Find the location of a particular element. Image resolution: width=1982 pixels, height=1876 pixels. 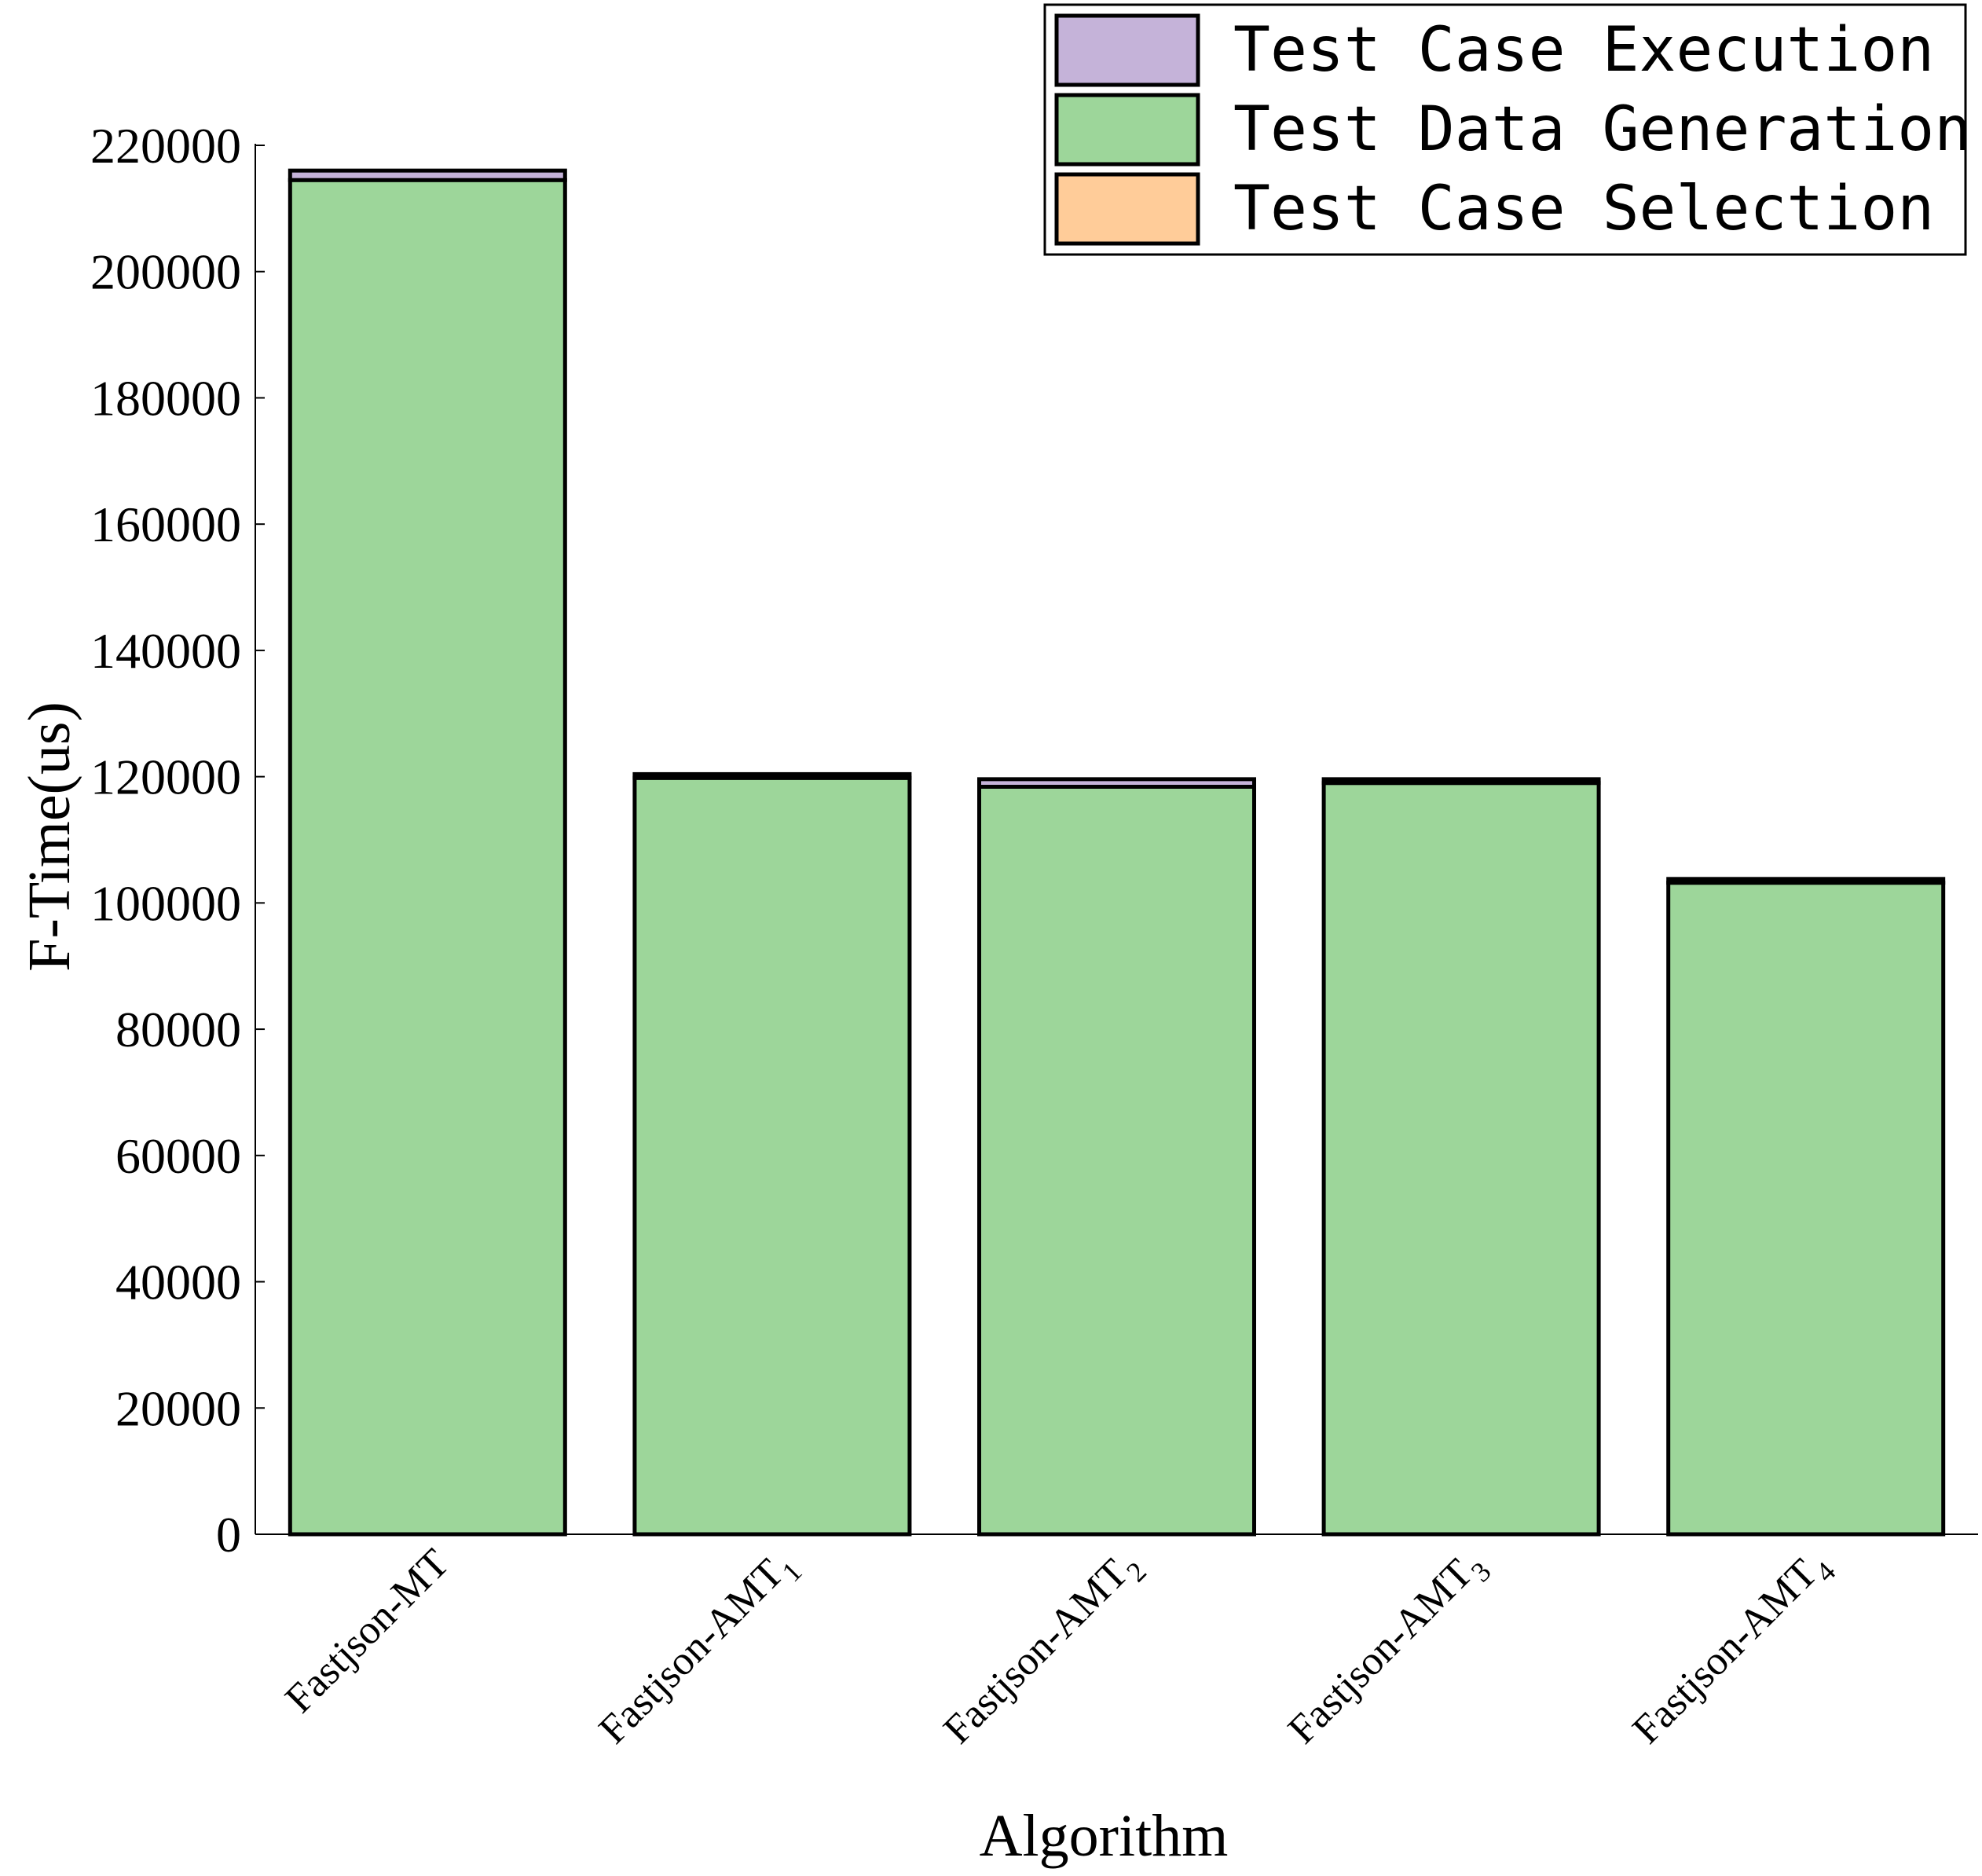

legend-label: Test Case Execution is located at coordinates (1584, 50).